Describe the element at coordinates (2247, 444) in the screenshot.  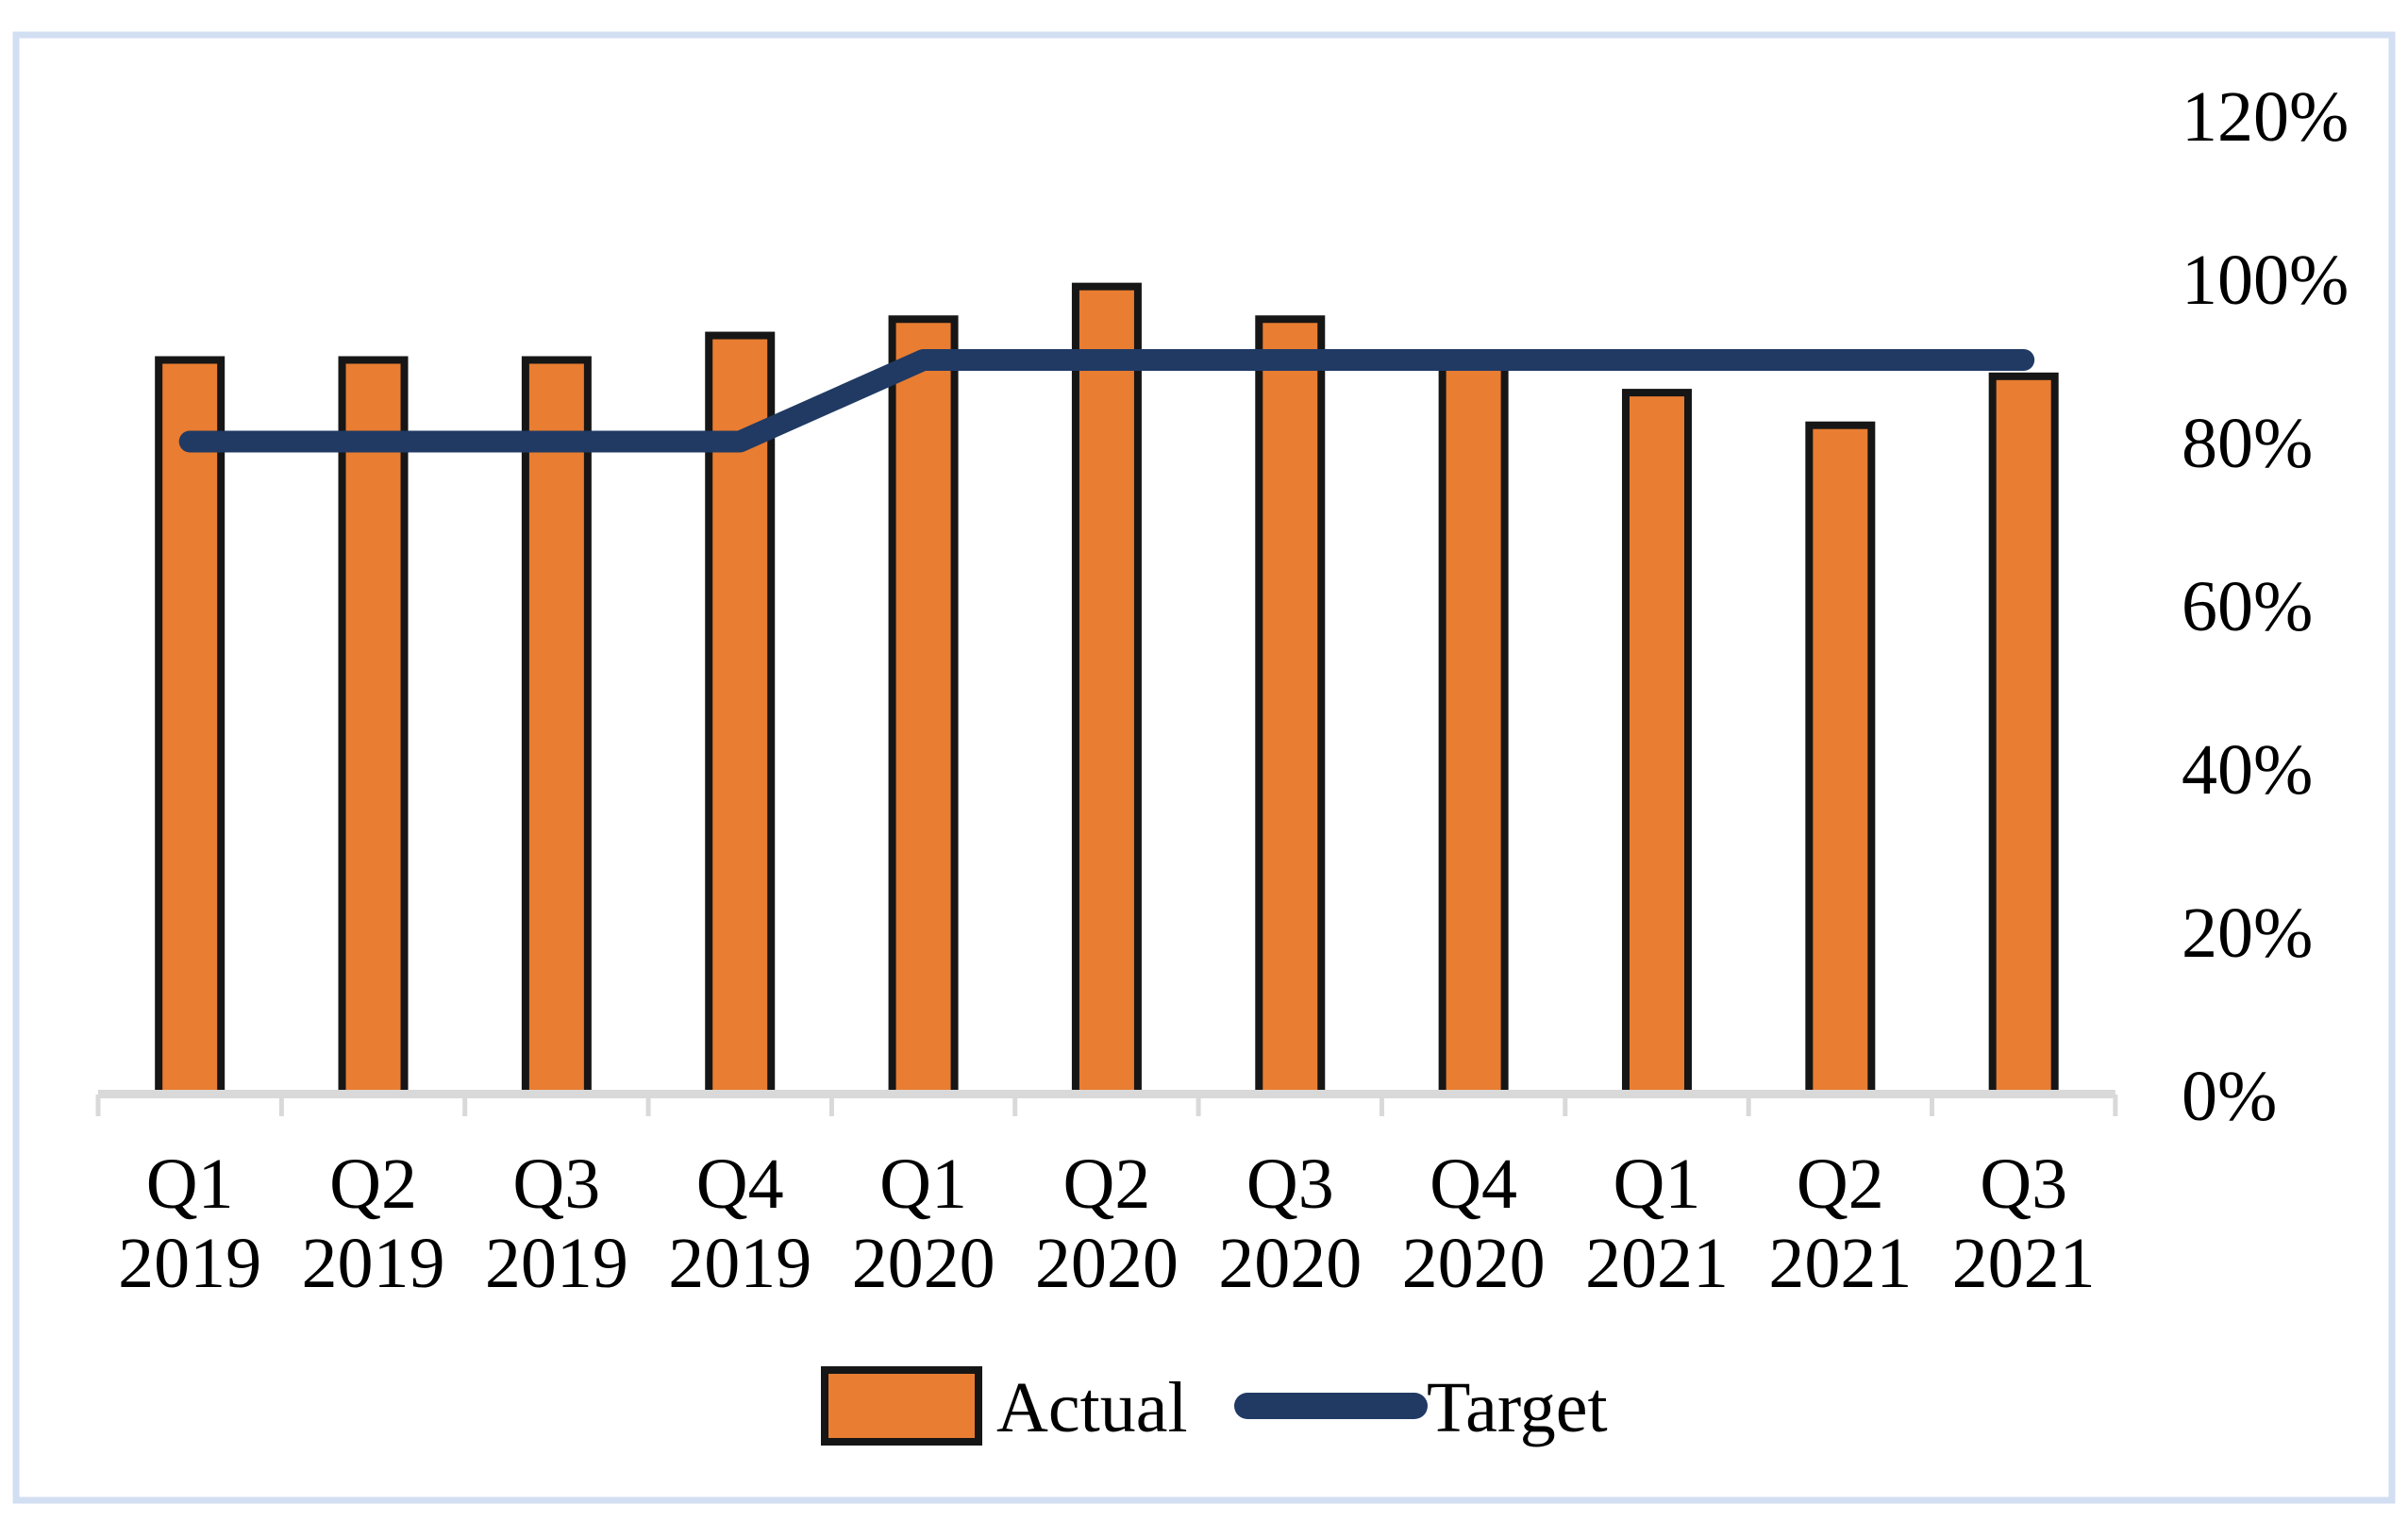
I see `y-axis-label-80pct: 80%` at that location.